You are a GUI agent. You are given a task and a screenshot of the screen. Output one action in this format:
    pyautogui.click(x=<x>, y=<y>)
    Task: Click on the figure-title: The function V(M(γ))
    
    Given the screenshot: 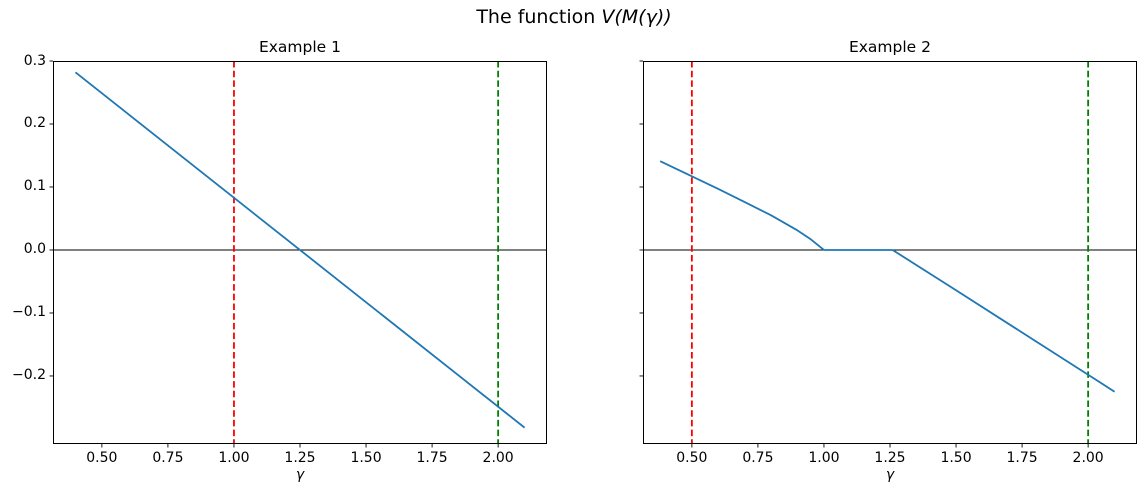 What is the action you would take?
    pyautogui.click(x=574, y=17)
    